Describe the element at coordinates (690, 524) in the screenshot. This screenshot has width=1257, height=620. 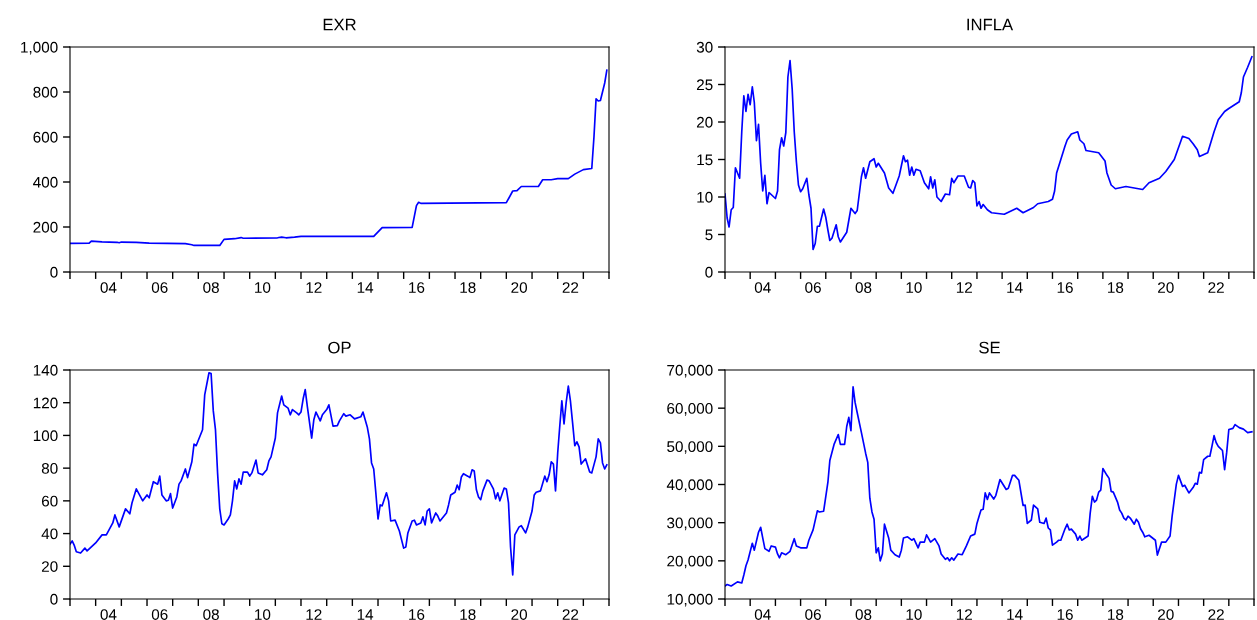
I see `y-tick-label: 30,000` at that location.